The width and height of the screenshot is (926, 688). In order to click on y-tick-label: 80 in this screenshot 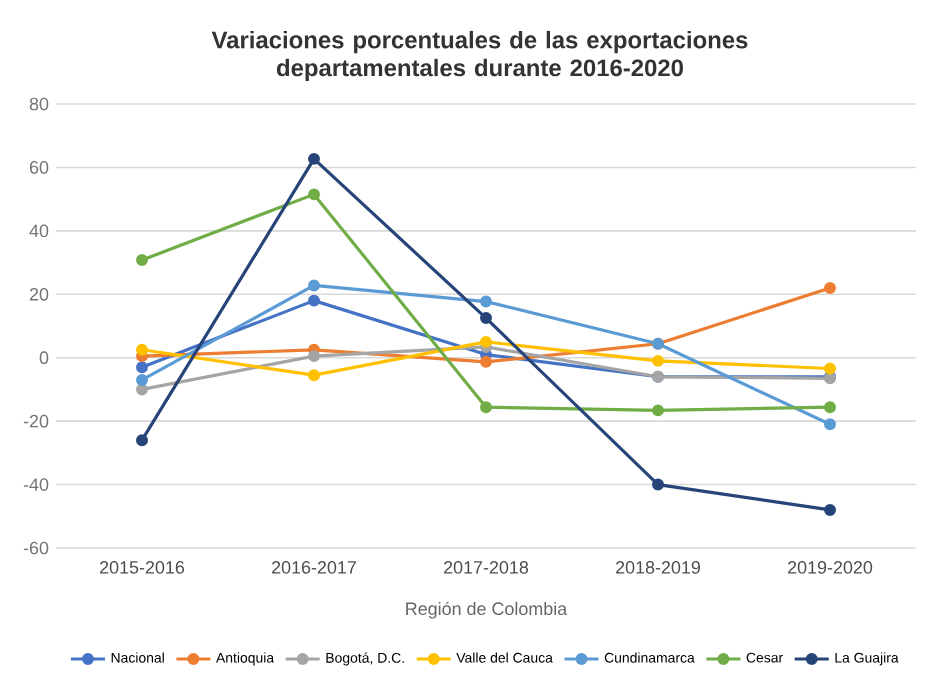, I will do `click(39, 104)`.